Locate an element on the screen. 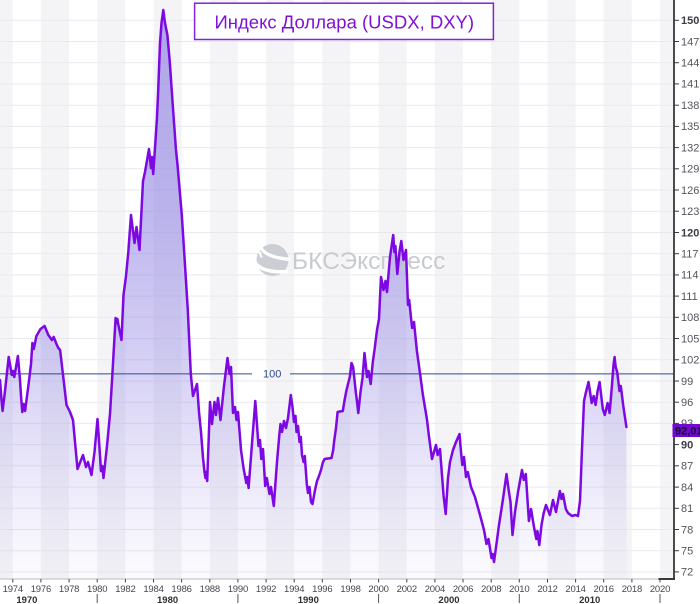  svg-text: 2004 is located at coordinates (435, 589).